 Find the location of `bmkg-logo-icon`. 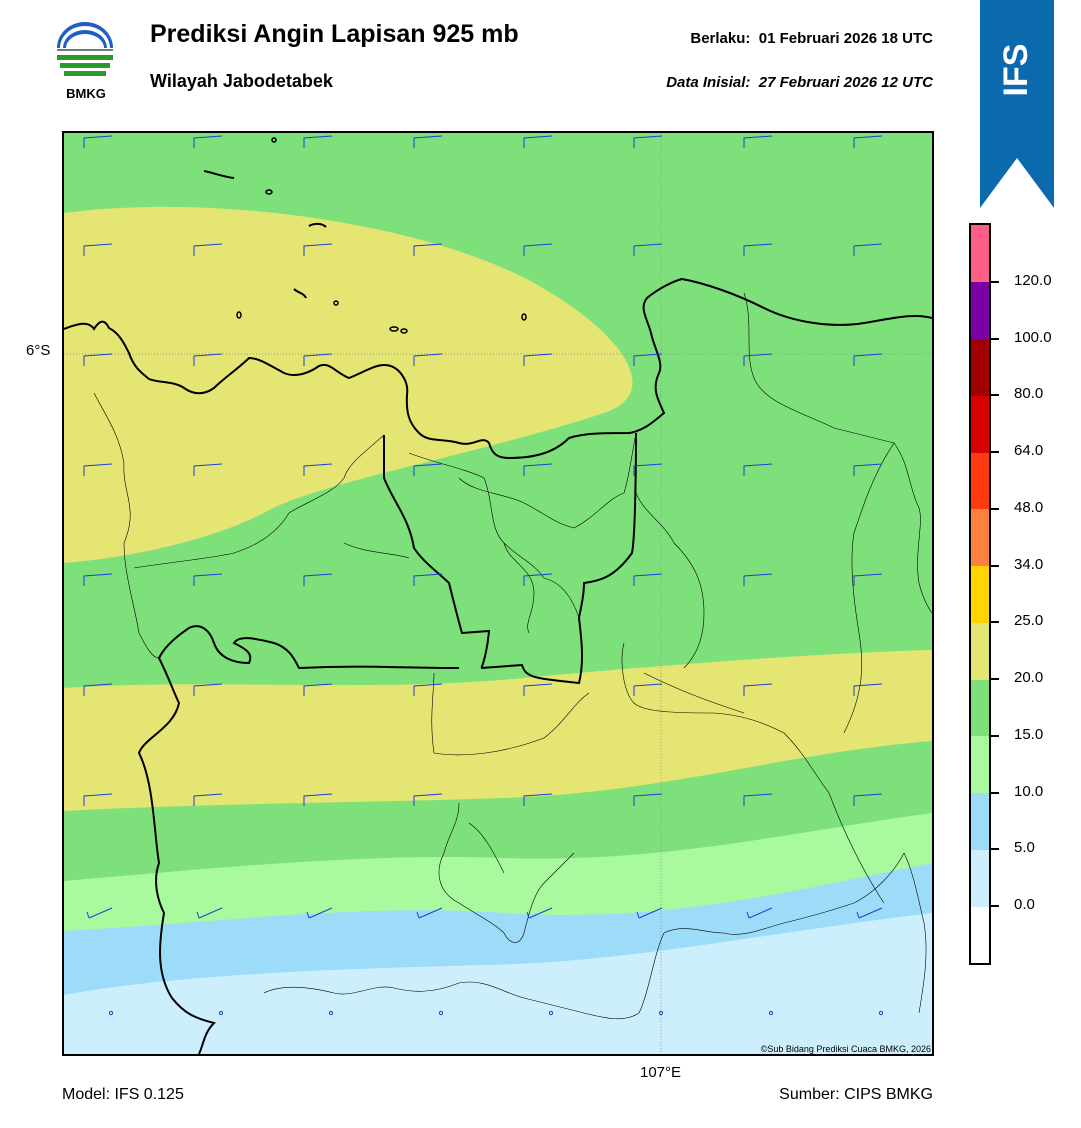

bmkg-logo-icon is located at coordinates (85, 61).